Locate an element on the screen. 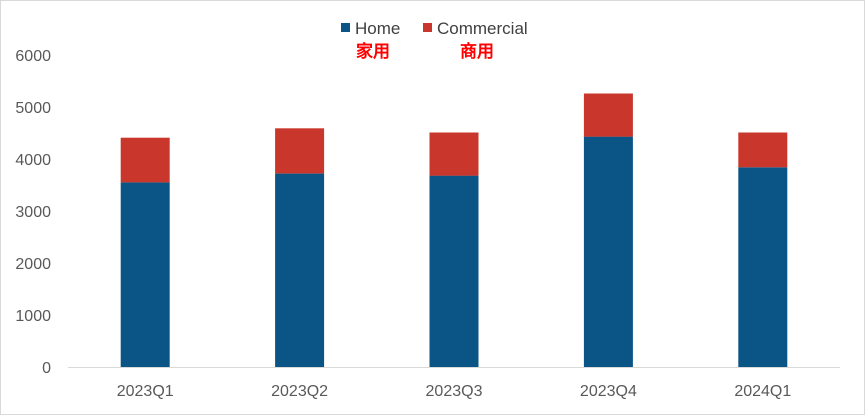 Image resolution: width=865 pixels, height=415 pixels. bar-home-2023q3 is located at coordinates (454, 271).